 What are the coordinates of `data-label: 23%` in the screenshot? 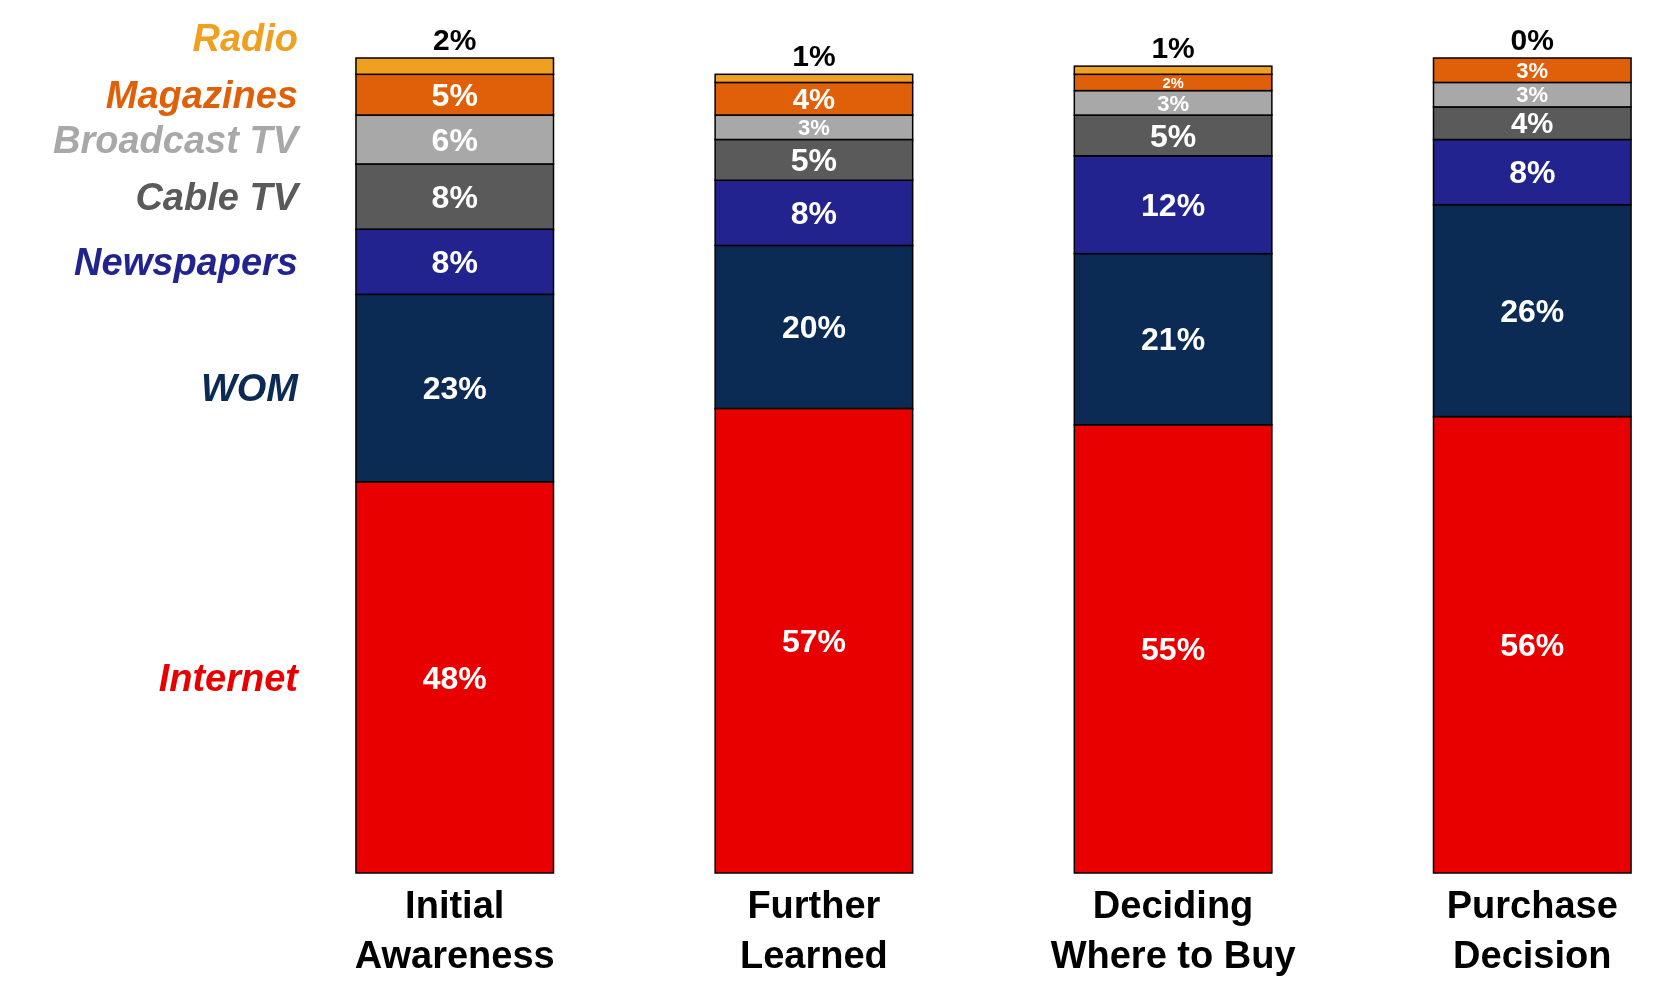 It's located at (454, 388).